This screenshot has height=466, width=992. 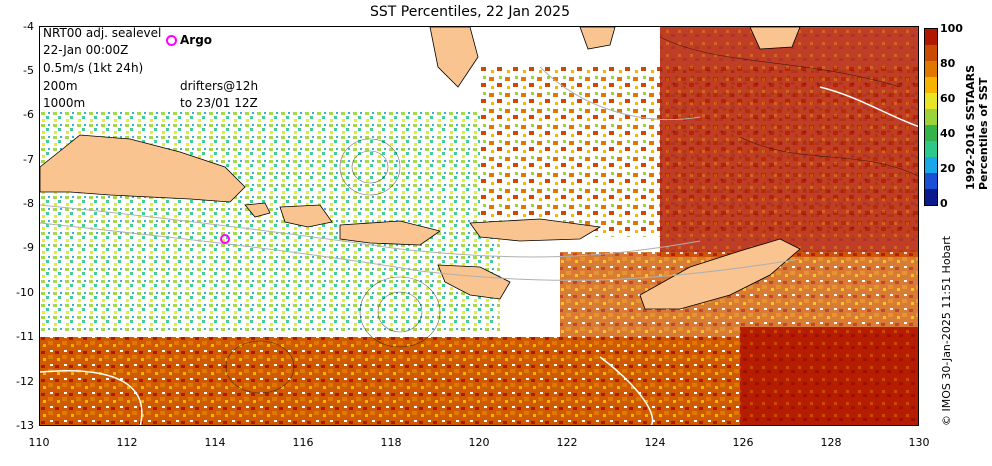 I want to click on x-tick-label: 118, so click(x=391, y=442).